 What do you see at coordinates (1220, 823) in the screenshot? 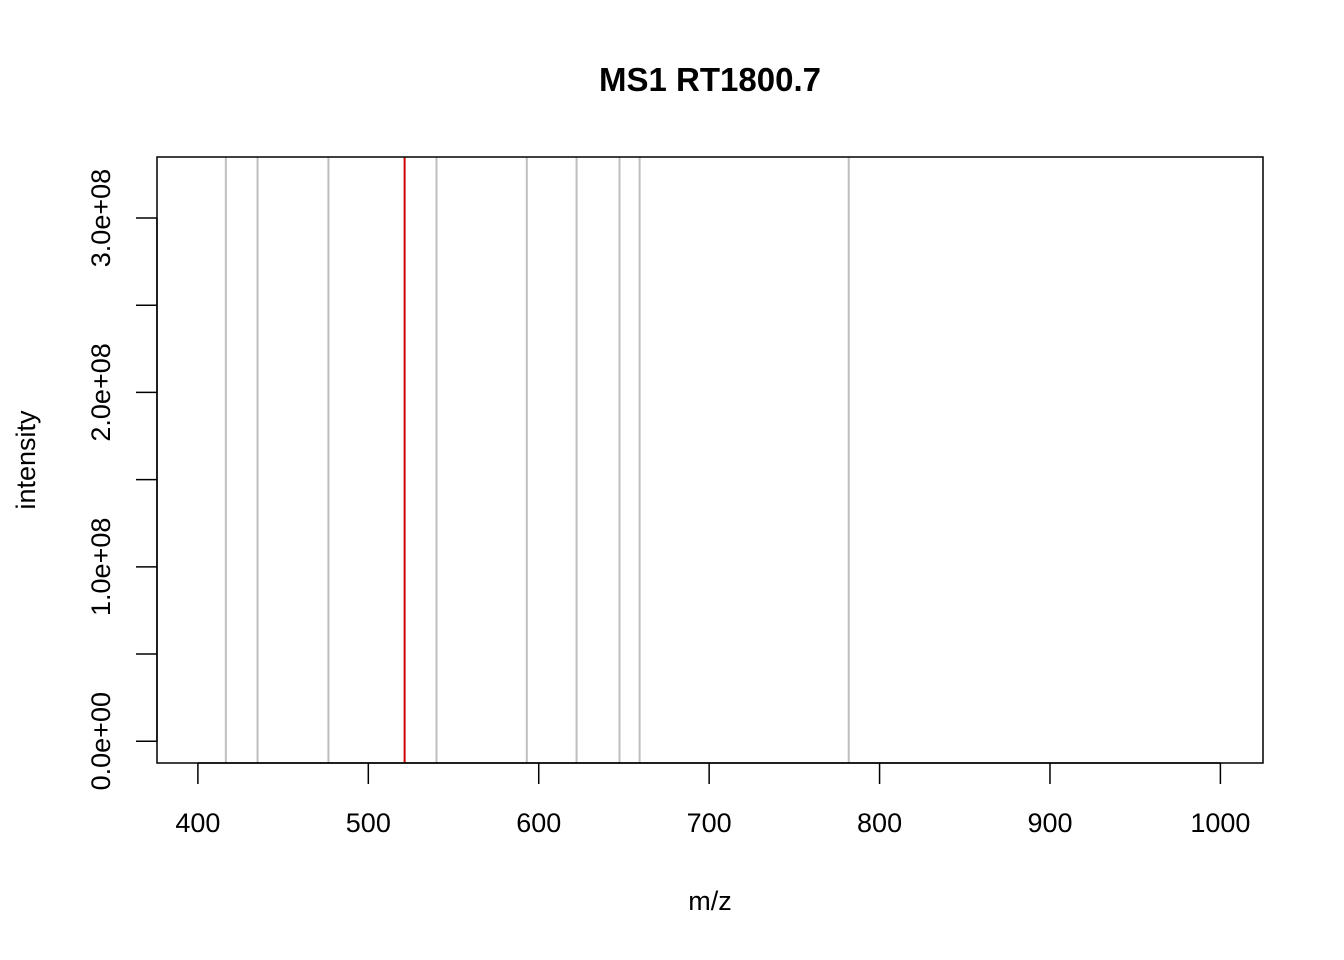
I see `x-tick-label-6: 1000` at bounding box center [1220, 823].